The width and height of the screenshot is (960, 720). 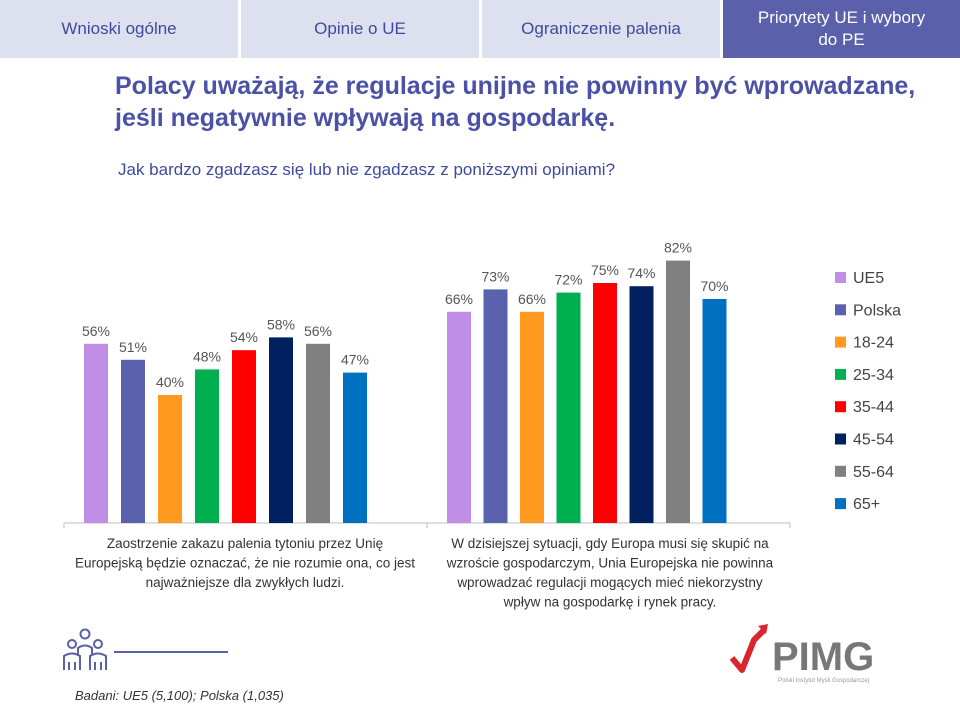 What do you see at coordinates (119, 29) in the screenshot?
I see `tab-wnioski-ogolne: Wnioski ogólne` at bounding box center [119, 29].